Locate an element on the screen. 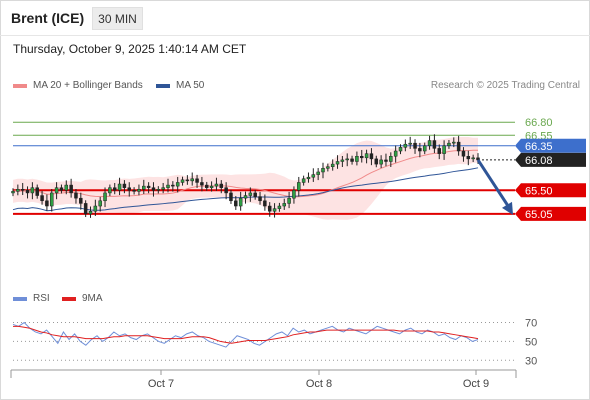  rsi-tick-0: 70 is located at coordinates (531, 324).